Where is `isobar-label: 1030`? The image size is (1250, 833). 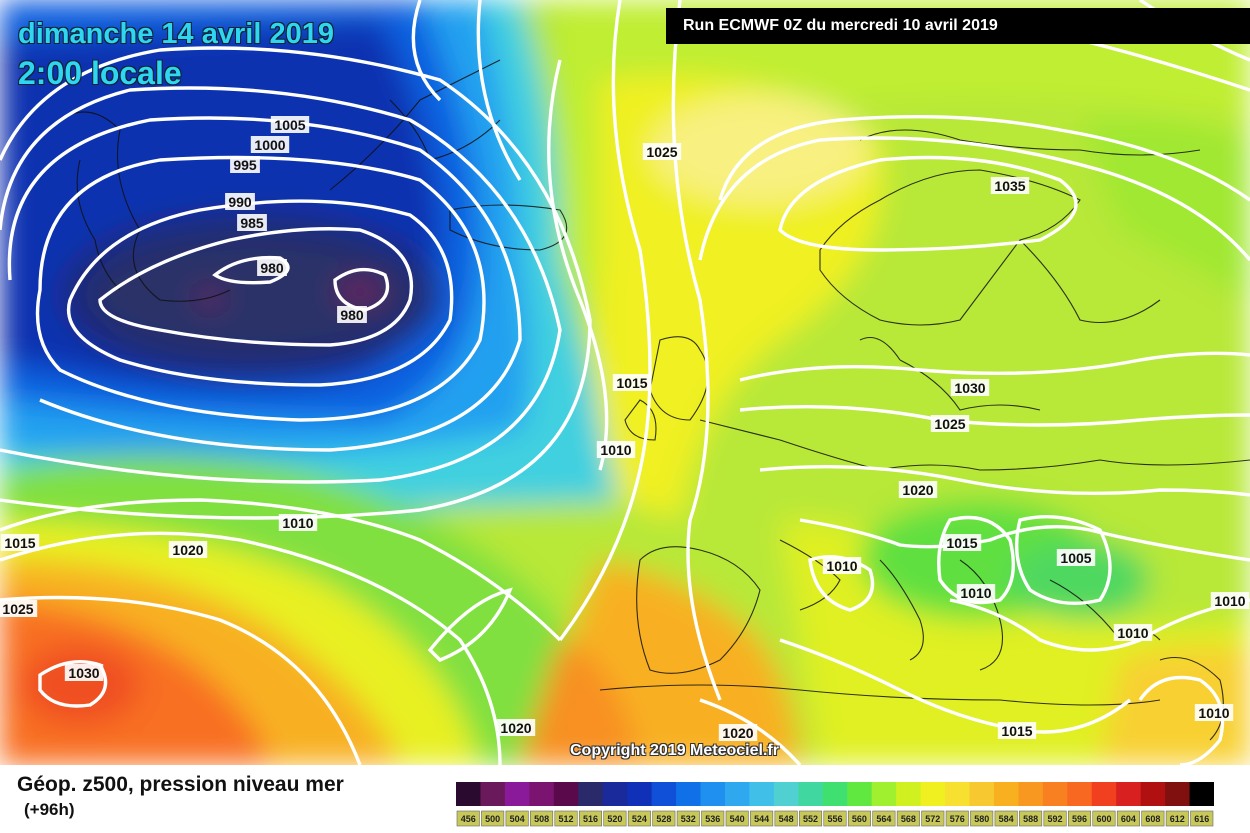
isobar-label: 1030 is located at coordinates (969, 388).